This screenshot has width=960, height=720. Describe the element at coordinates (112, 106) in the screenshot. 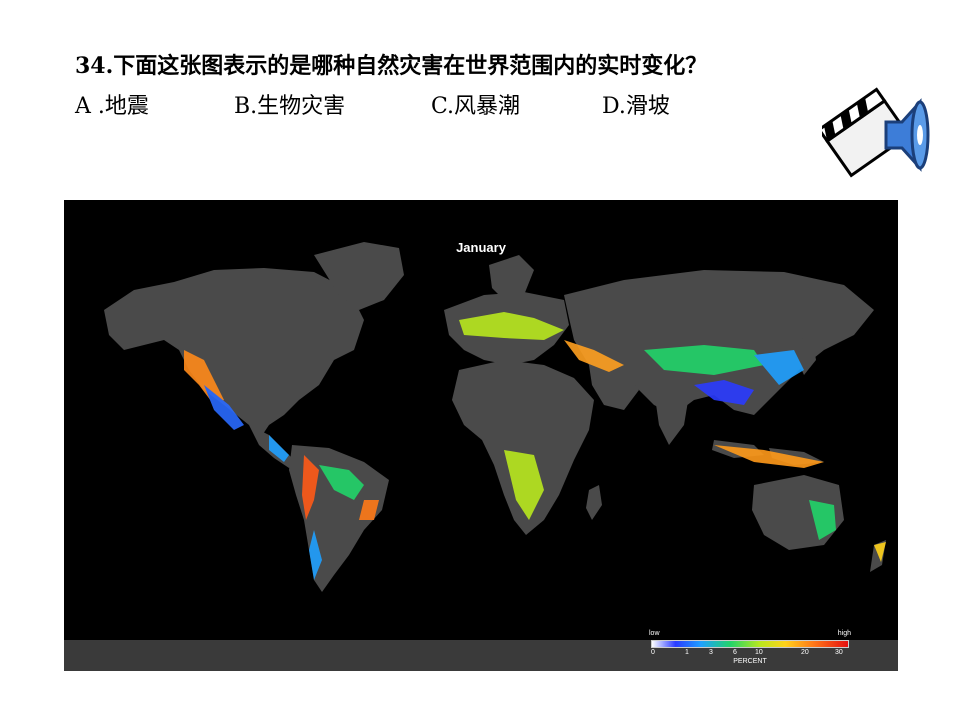

I see `option-a: A .地震` at that location.